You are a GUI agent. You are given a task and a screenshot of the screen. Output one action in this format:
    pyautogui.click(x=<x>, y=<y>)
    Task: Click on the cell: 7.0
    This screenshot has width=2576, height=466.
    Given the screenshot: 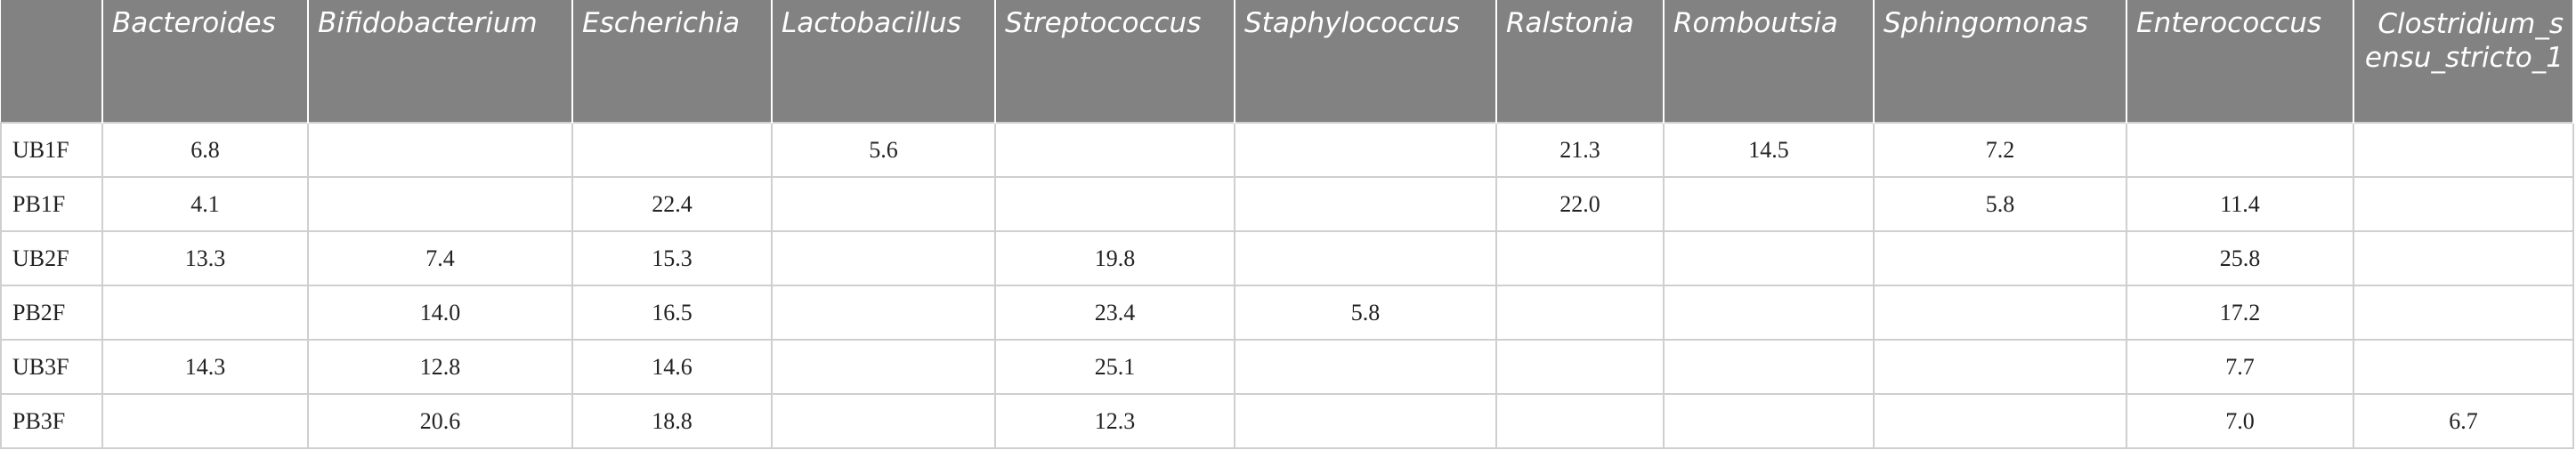 What is the action you would take?
    pyautogui.click(x=2240, y=421)
    